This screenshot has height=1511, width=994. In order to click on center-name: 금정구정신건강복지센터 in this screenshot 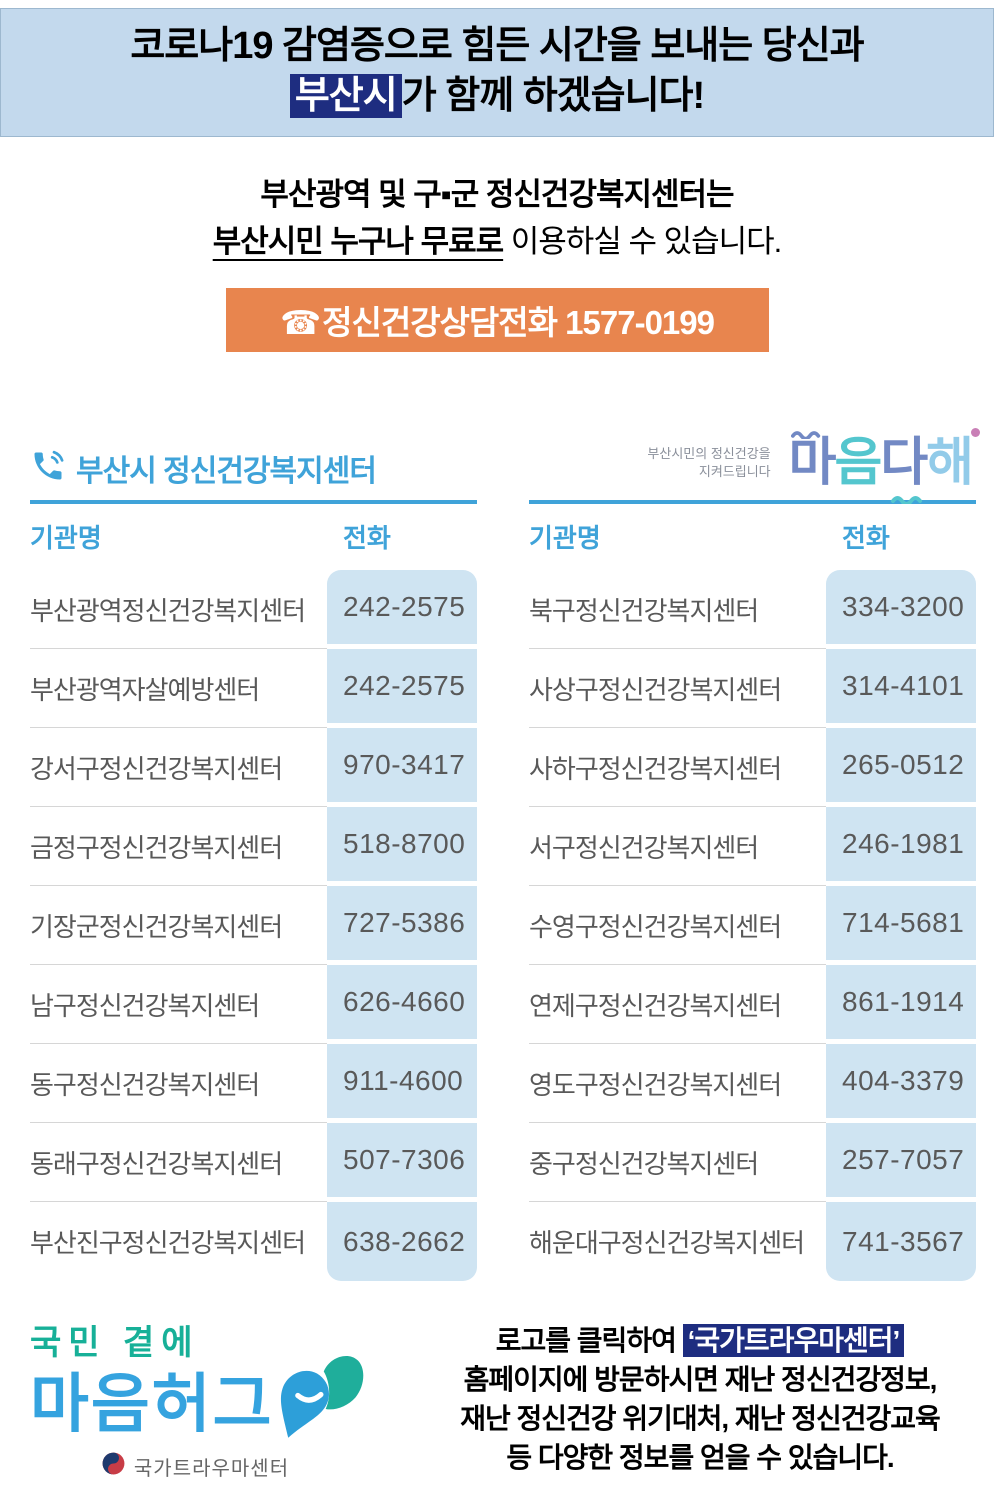, I will do `click(178, 846)`.